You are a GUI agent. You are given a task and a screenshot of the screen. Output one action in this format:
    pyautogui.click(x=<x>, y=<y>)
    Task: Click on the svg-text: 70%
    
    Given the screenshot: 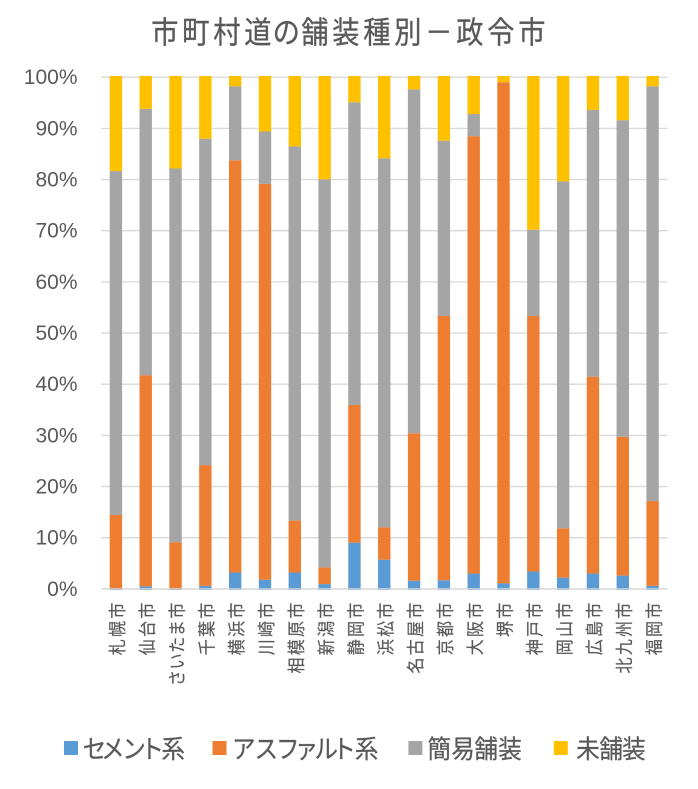 What is the action you would take?
    pyautogui.click(x=56, y=231)
    